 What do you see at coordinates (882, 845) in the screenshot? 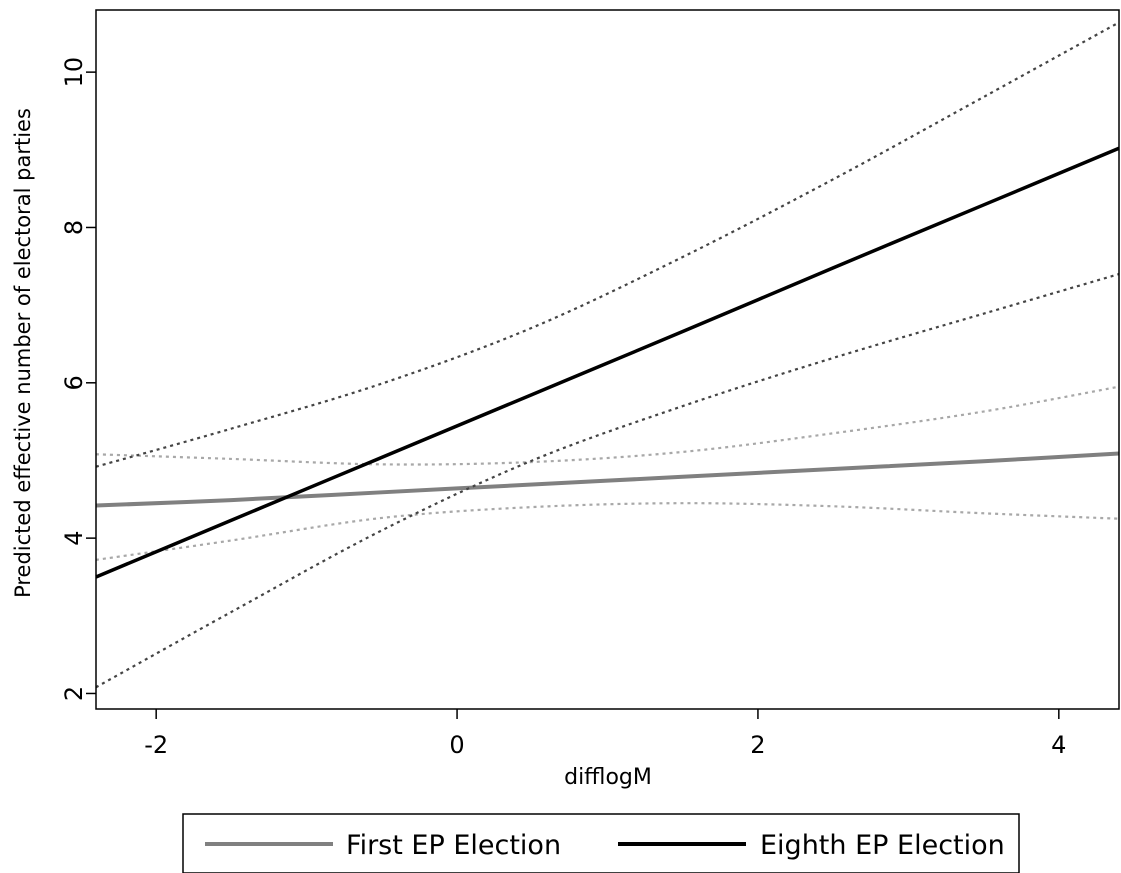
I see `legend-label-eighth: Eighth EP Election` at bounding box center [882, 845].